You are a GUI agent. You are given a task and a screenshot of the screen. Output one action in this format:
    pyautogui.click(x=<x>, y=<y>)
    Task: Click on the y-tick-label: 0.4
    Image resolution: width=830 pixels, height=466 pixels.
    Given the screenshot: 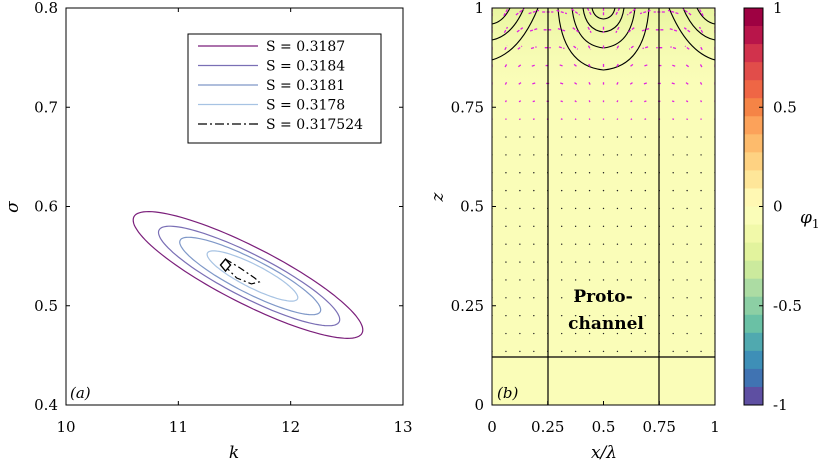 What is the action you would take?
    pyautogui.click(x=46, y=405)
    